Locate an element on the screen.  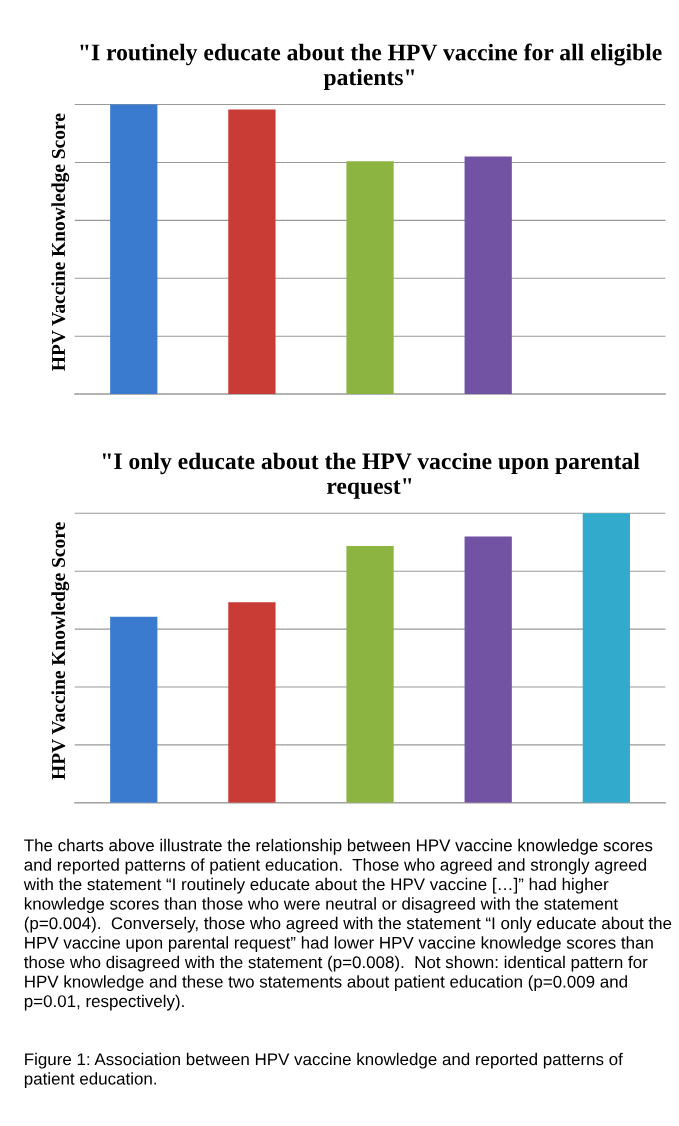
chart-title: "I only educate about the HPV vaccine upon parental request" is located at coordinates (371, 475).